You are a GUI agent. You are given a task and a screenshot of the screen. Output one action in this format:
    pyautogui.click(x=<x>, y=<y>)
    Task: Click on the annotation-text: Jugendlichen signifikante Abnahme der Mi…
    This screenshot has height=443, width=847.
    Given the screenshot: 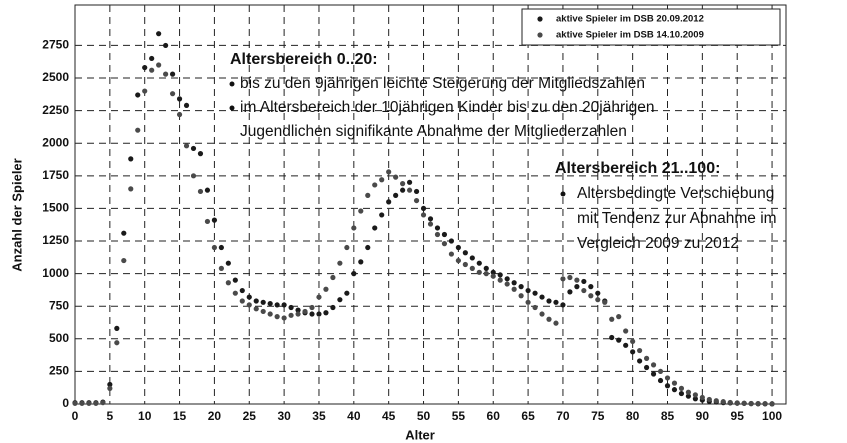 What is the action you would take?
    pyautogui.click(x=433, y=131)
    